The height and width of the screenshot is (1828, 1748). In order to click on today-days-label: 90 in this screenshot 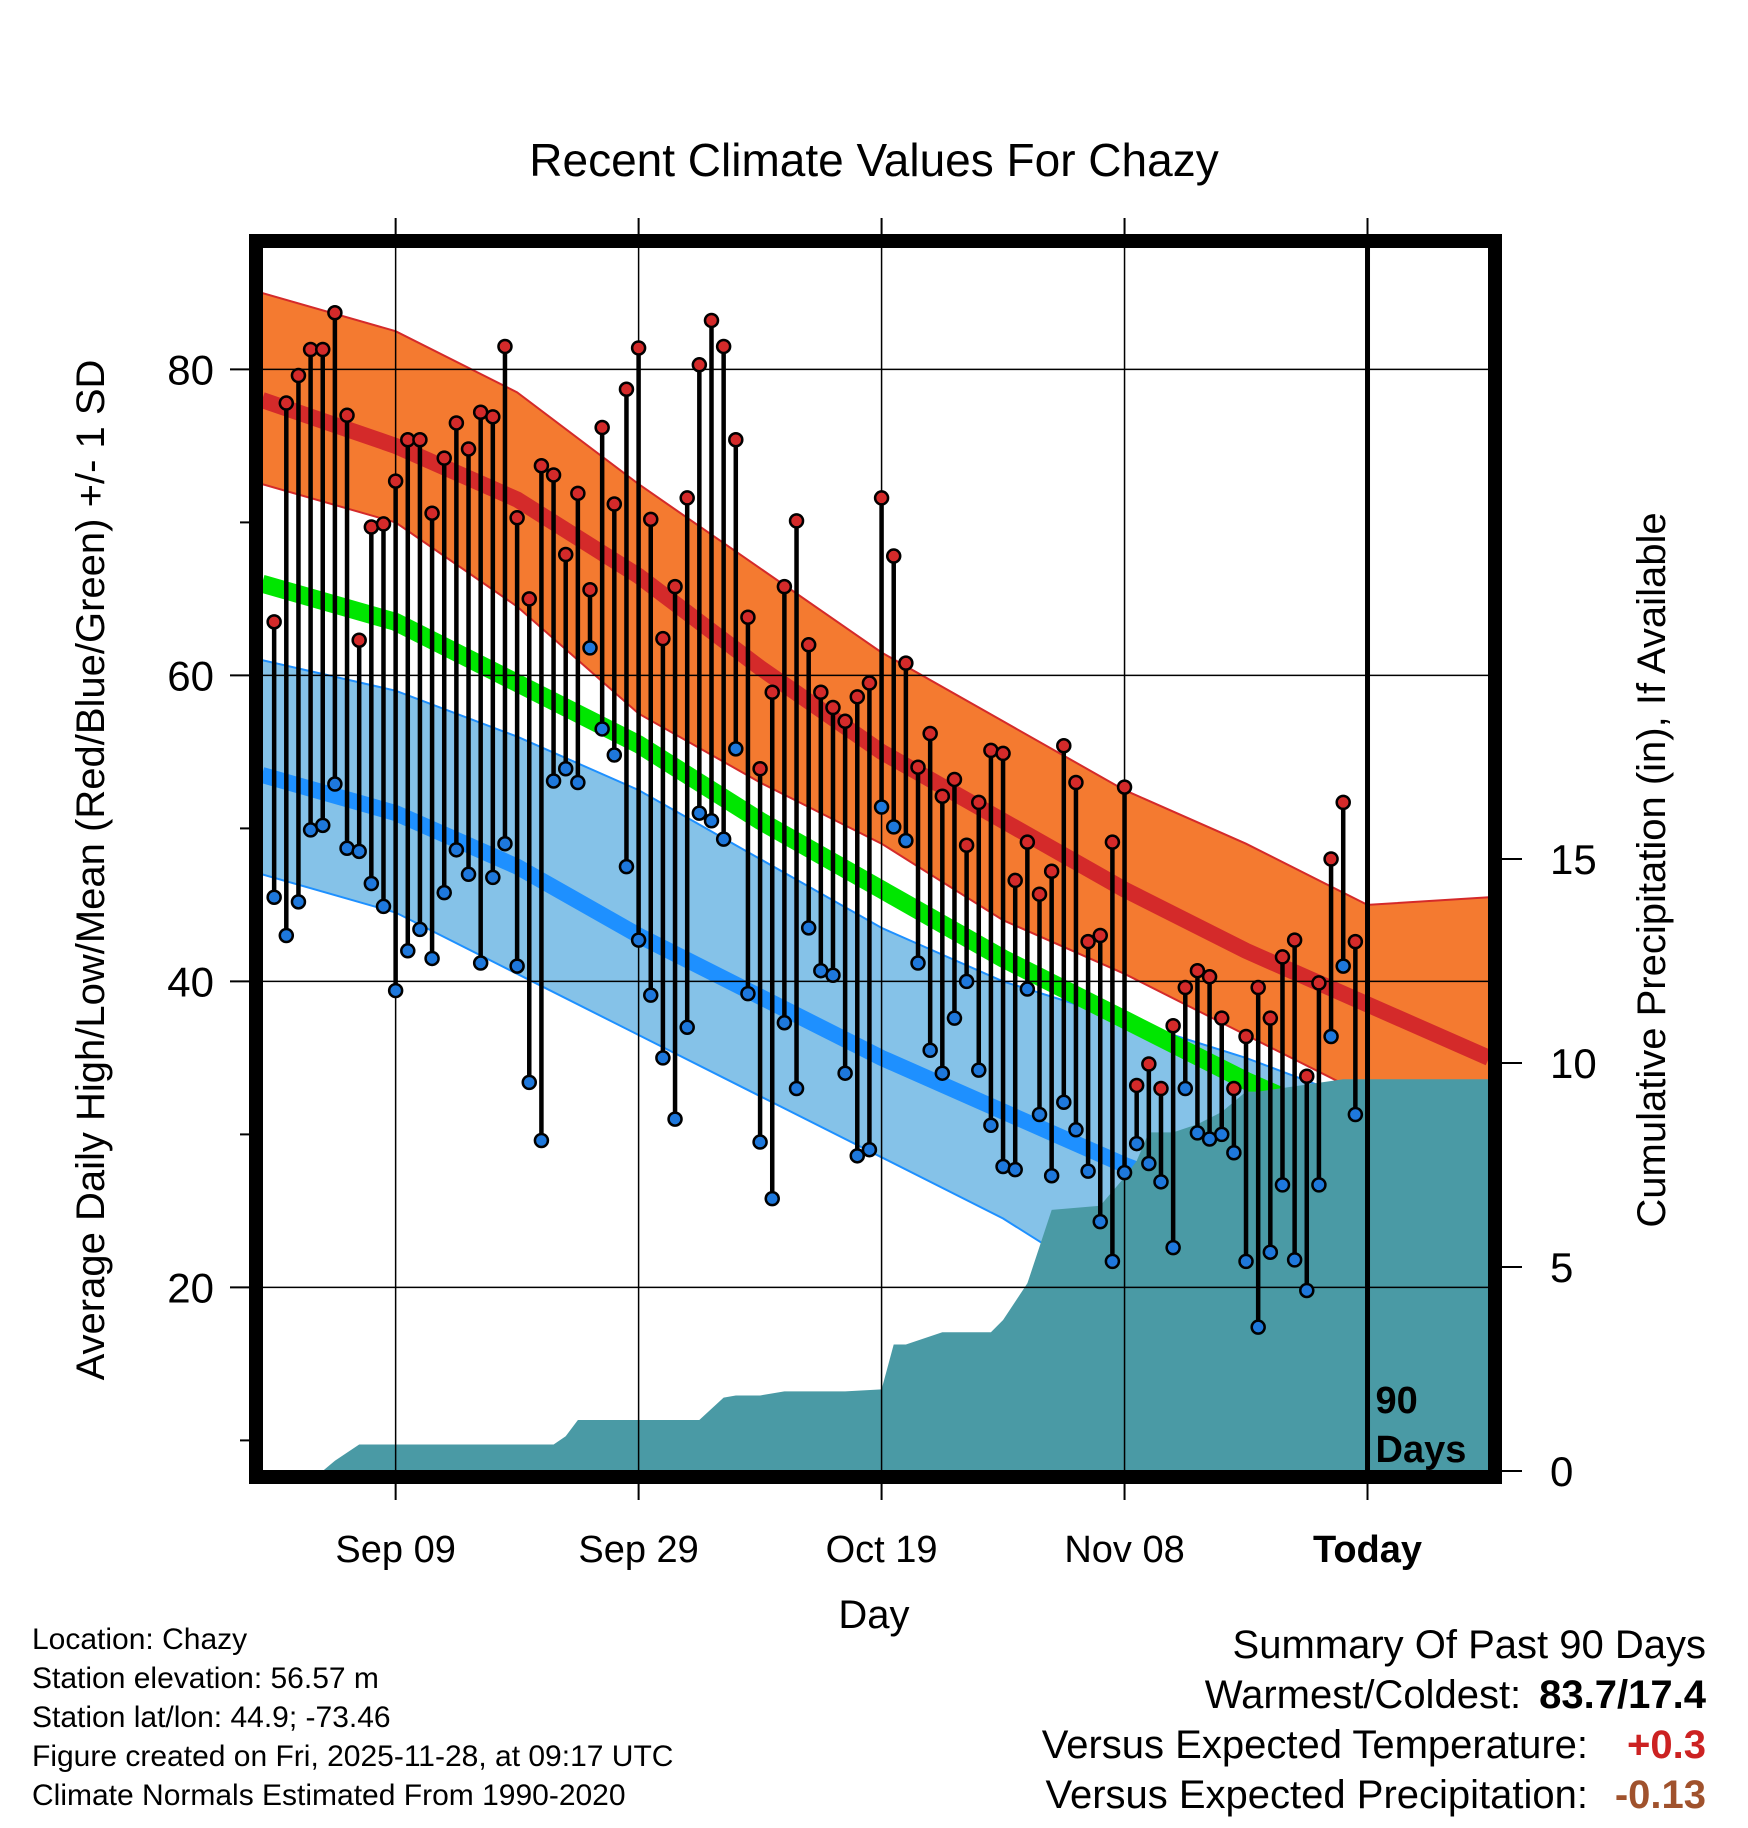, I will do `click(1397, 1401)`.